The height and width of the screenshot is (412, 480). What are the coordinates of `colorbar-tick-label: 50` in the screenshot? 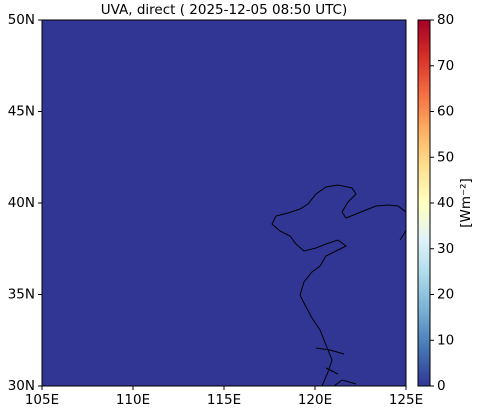 It's located at (445, 157).